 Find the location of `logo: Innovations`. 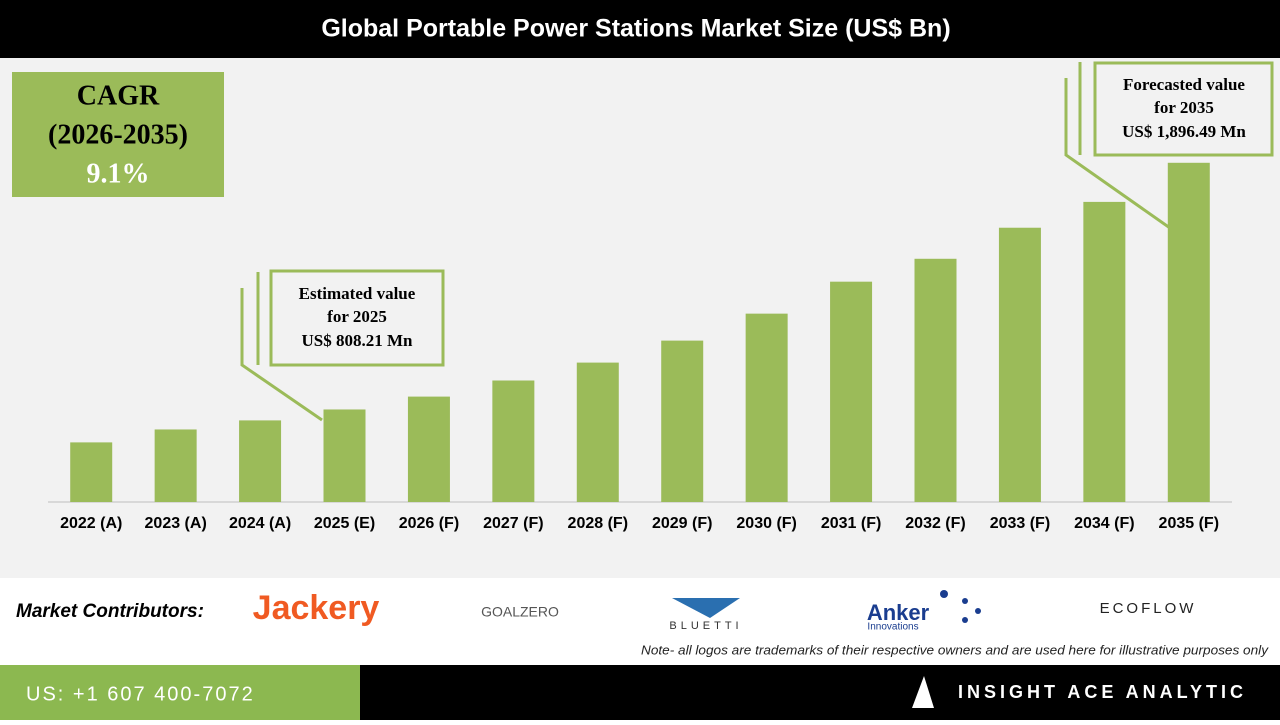

logo: Innovations is located at coordinates (892, 627).